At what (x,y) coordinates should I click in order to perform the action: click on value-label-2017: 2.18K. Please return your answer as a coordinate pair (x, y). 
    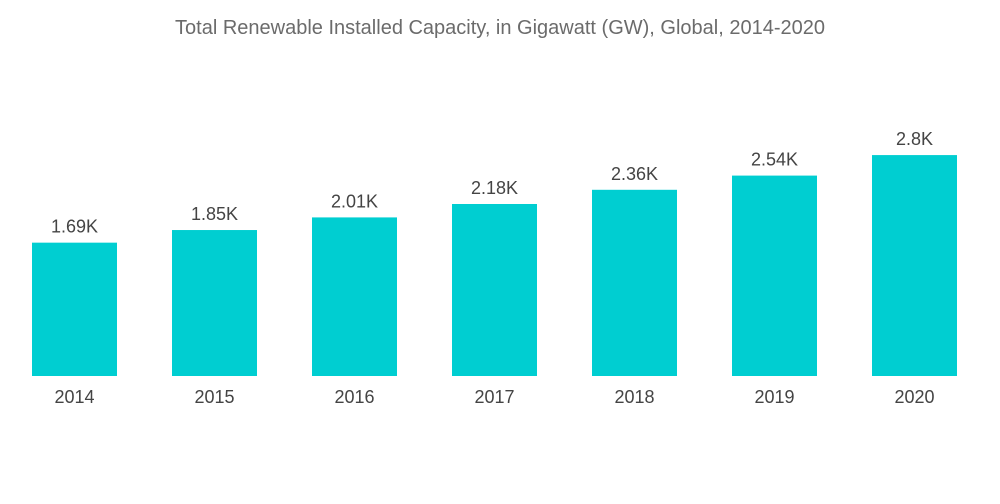
    Looking at the image, I should click on (494, 188).